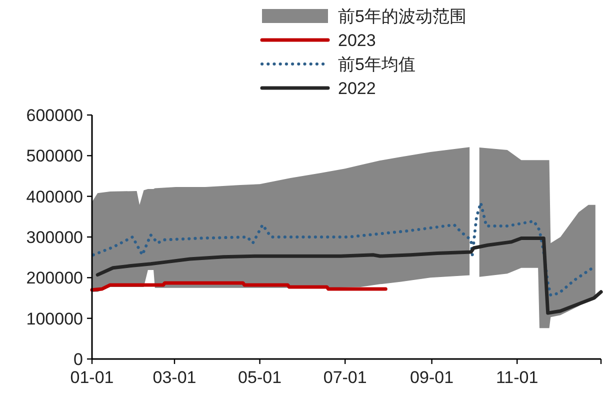 The image size is (603, 401). Describe the element at coordinates (377, 64) in the screenshot. I see `legend-label: 前5年均值` at that location.